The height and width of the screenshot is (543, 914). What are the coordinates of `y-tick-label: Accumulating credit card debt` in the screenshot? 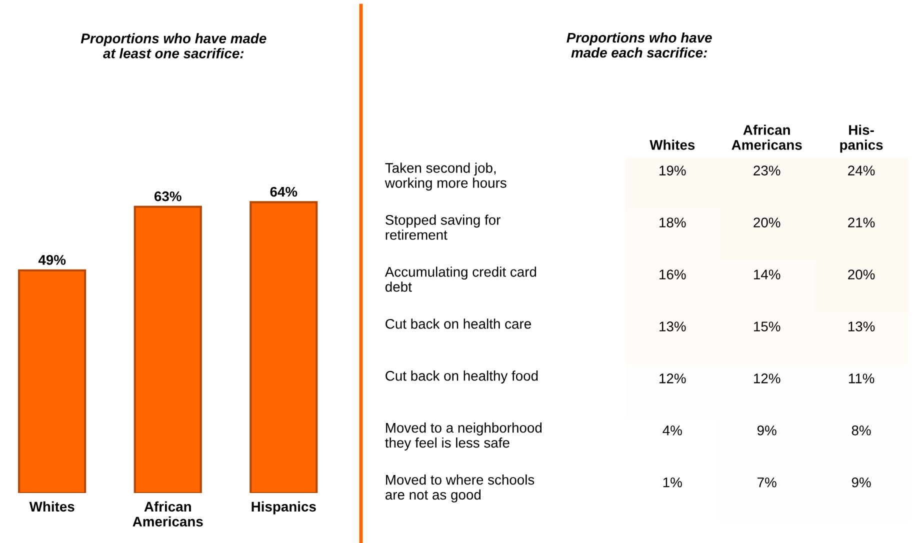 It's located at (460, 279).